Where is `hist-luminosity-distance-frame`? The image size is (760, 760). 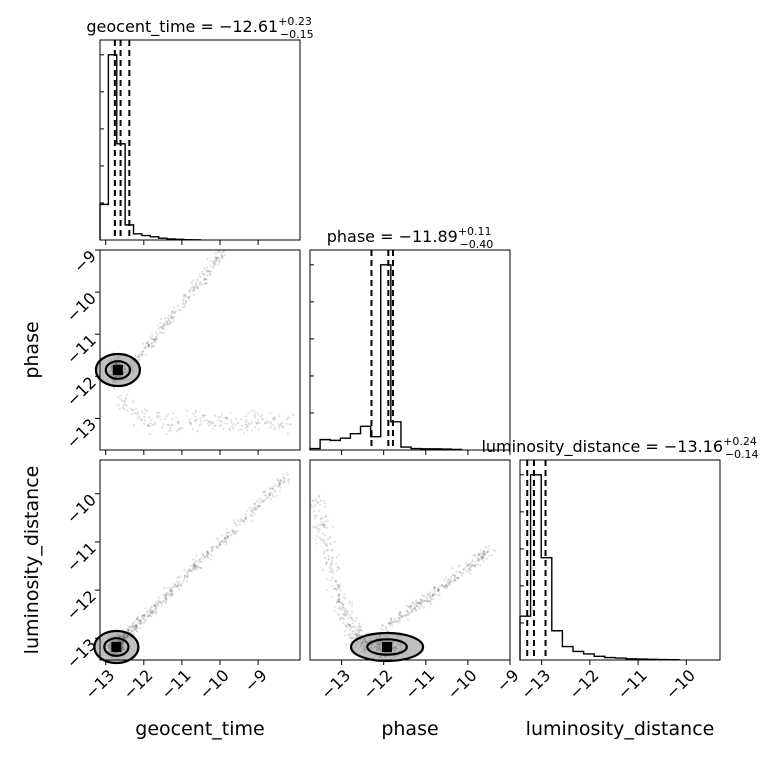
hist-luminosity-distance-frame is located at coordinates (620, 560).